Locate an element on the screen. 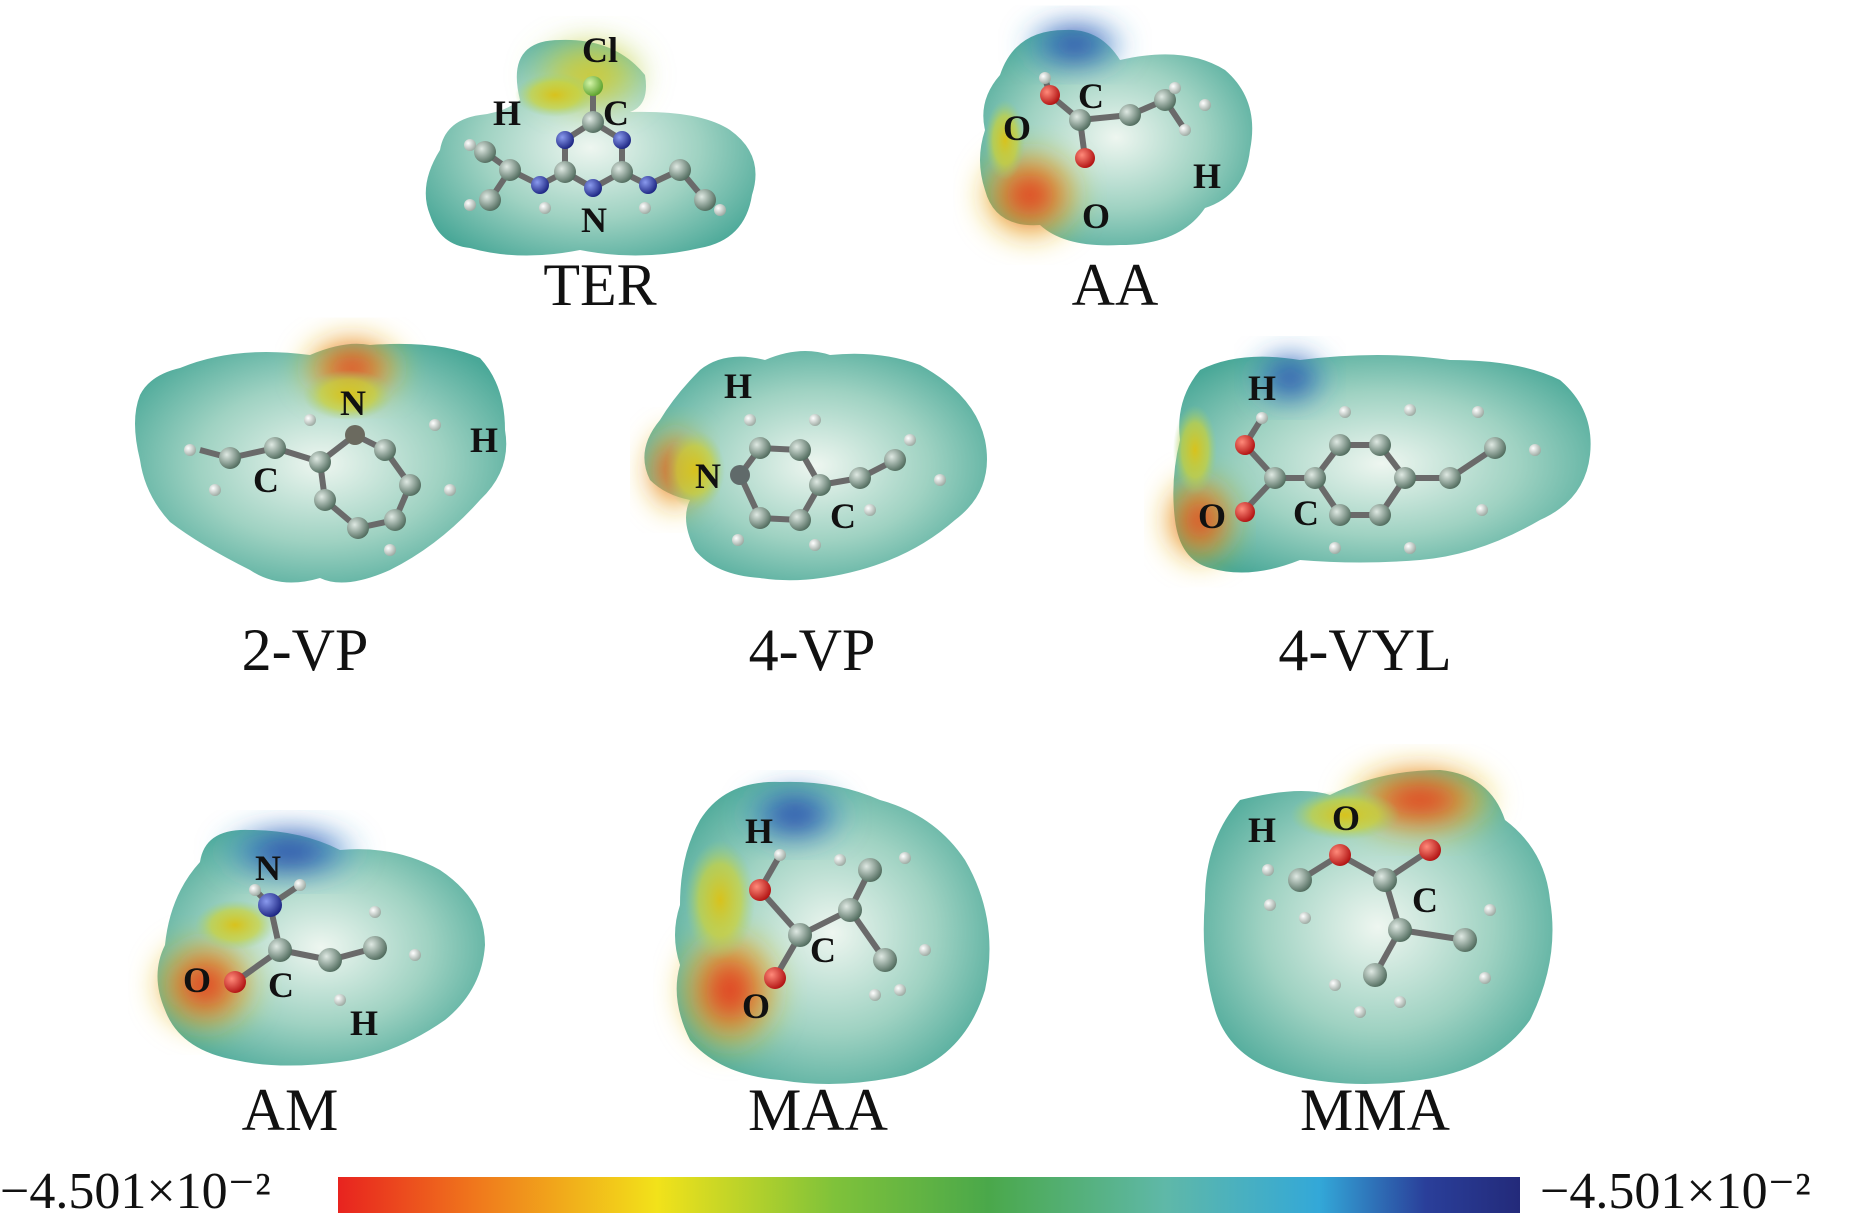 Image resolution: width=1856 pixels, height=1225 pixels. maa-label-o: O is located at coordinates (756, 1006).